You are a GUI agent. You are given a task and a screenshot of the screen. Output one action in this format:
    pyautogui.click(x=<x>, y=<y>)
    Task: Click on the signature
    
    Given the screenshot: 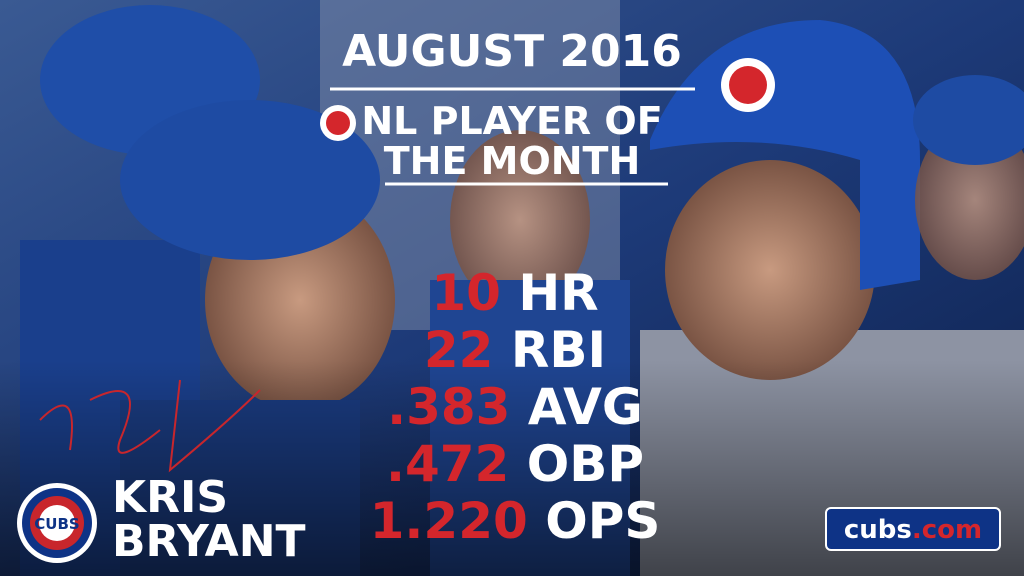 What is the action you would take?
    pyautogui.click(x=150, y=426)
    